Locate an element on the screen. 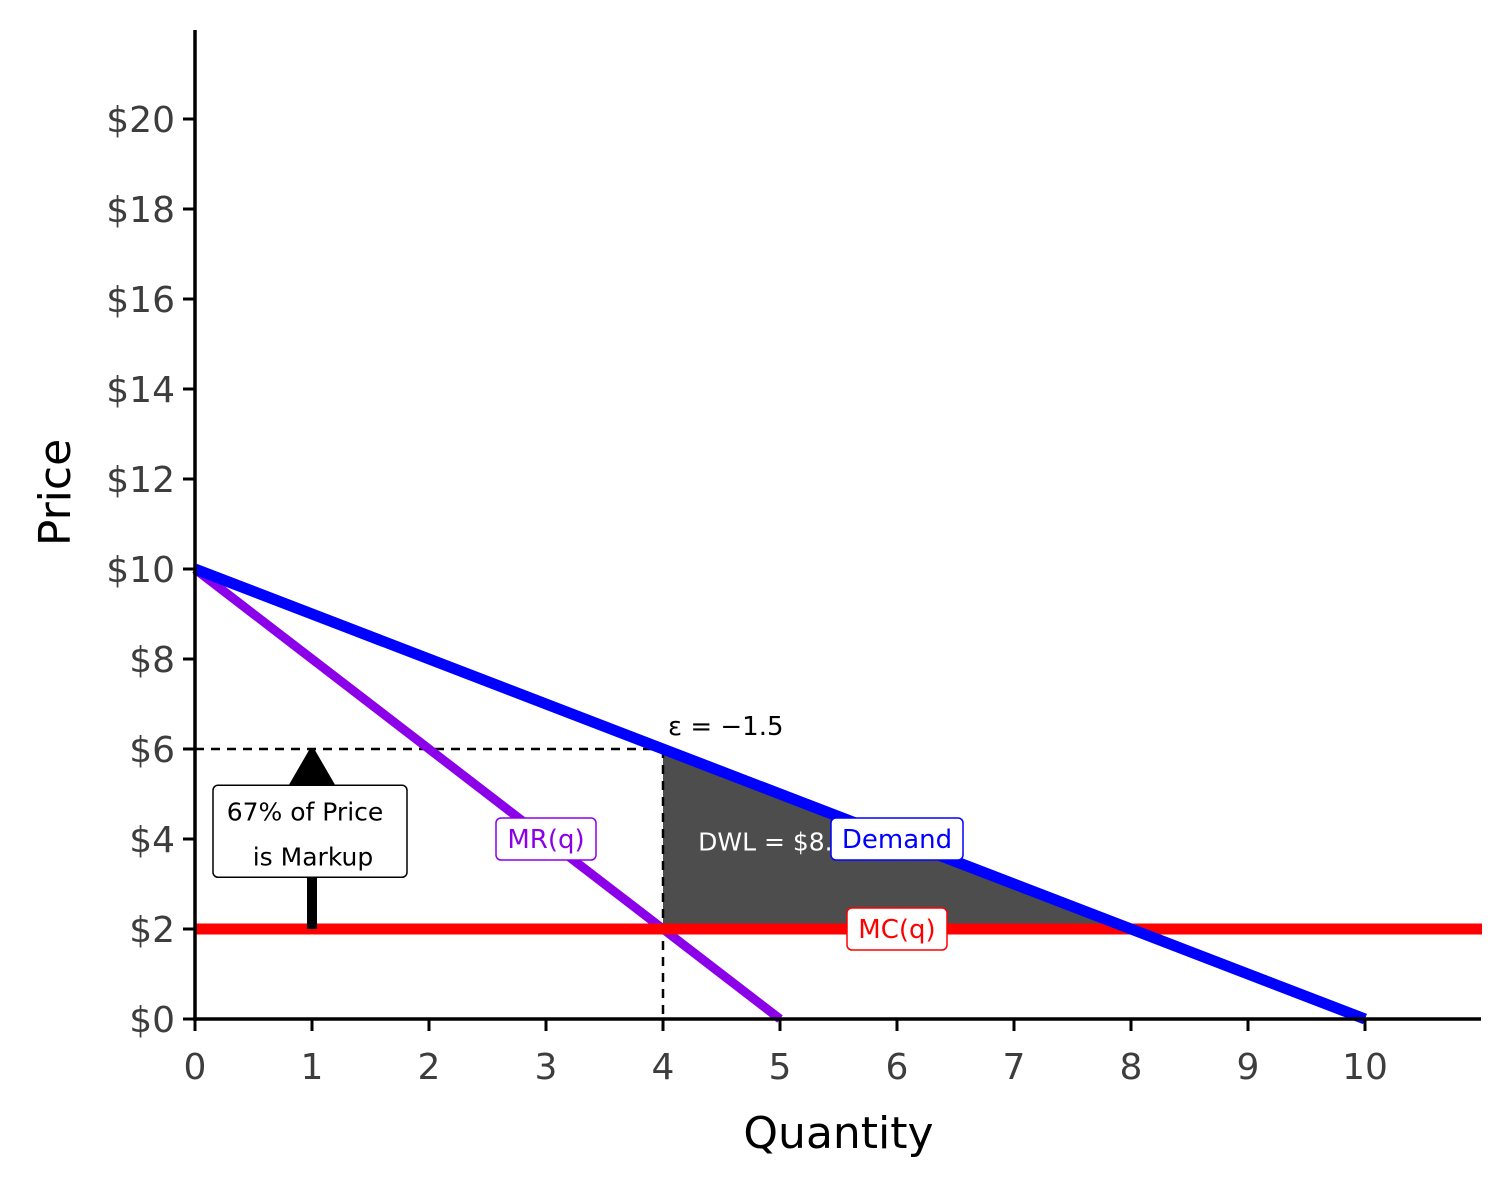 Image resolution: width=1512 pixels, height=1188 pixels. markup-note-box is located at coordinates (310, 831).